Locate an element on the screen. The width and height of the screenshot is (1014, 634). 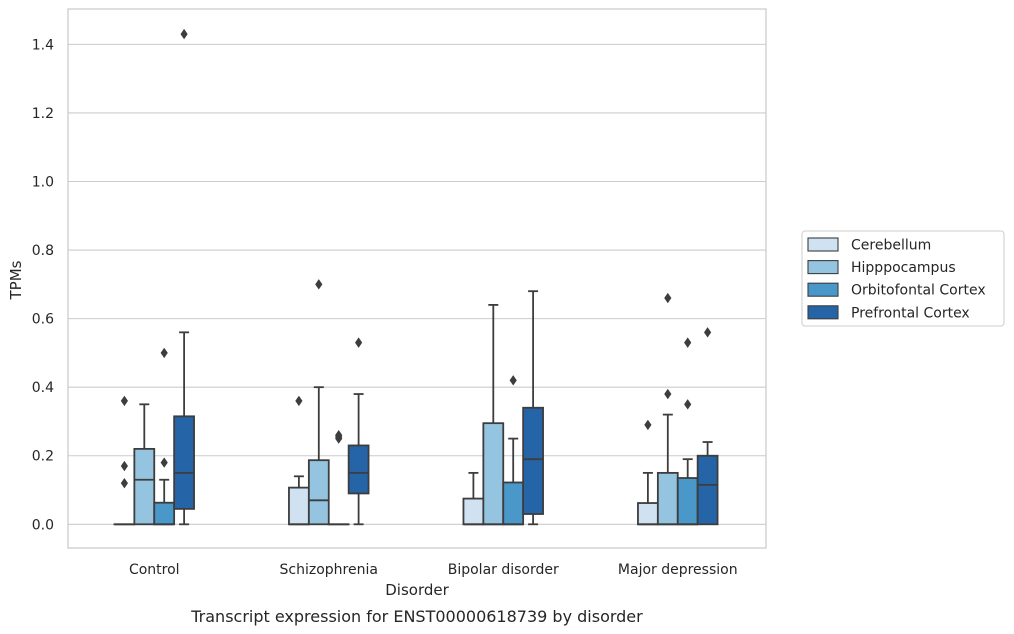
legend-item-hipppocampus: Hipppocampus is located at coordinates (881, 268).